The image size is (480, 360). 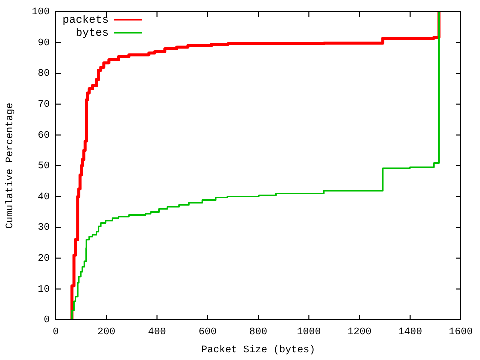 What do you see at coordinates (258, 333) in the screenshot?
I see `x-tick-label: 800` at bounding box center [258, 333].